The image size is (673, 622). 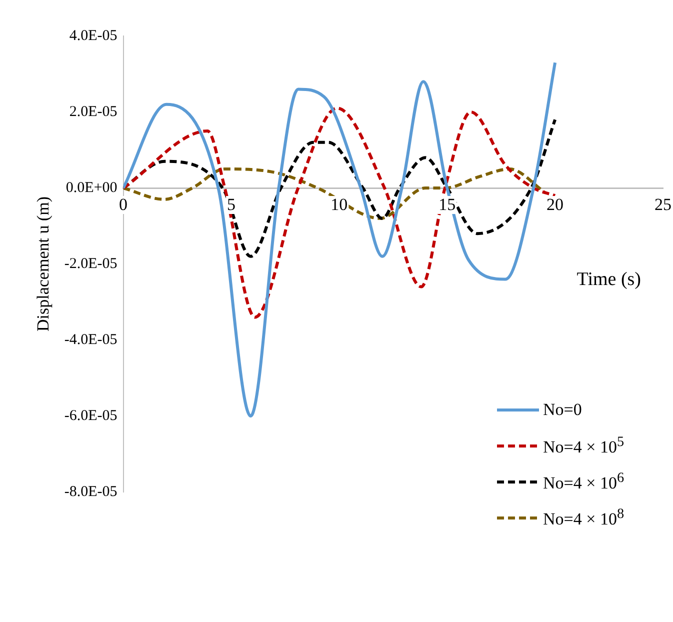 I want to click on y-axis-title: Displacement u (m), so click(x=43, y=264).